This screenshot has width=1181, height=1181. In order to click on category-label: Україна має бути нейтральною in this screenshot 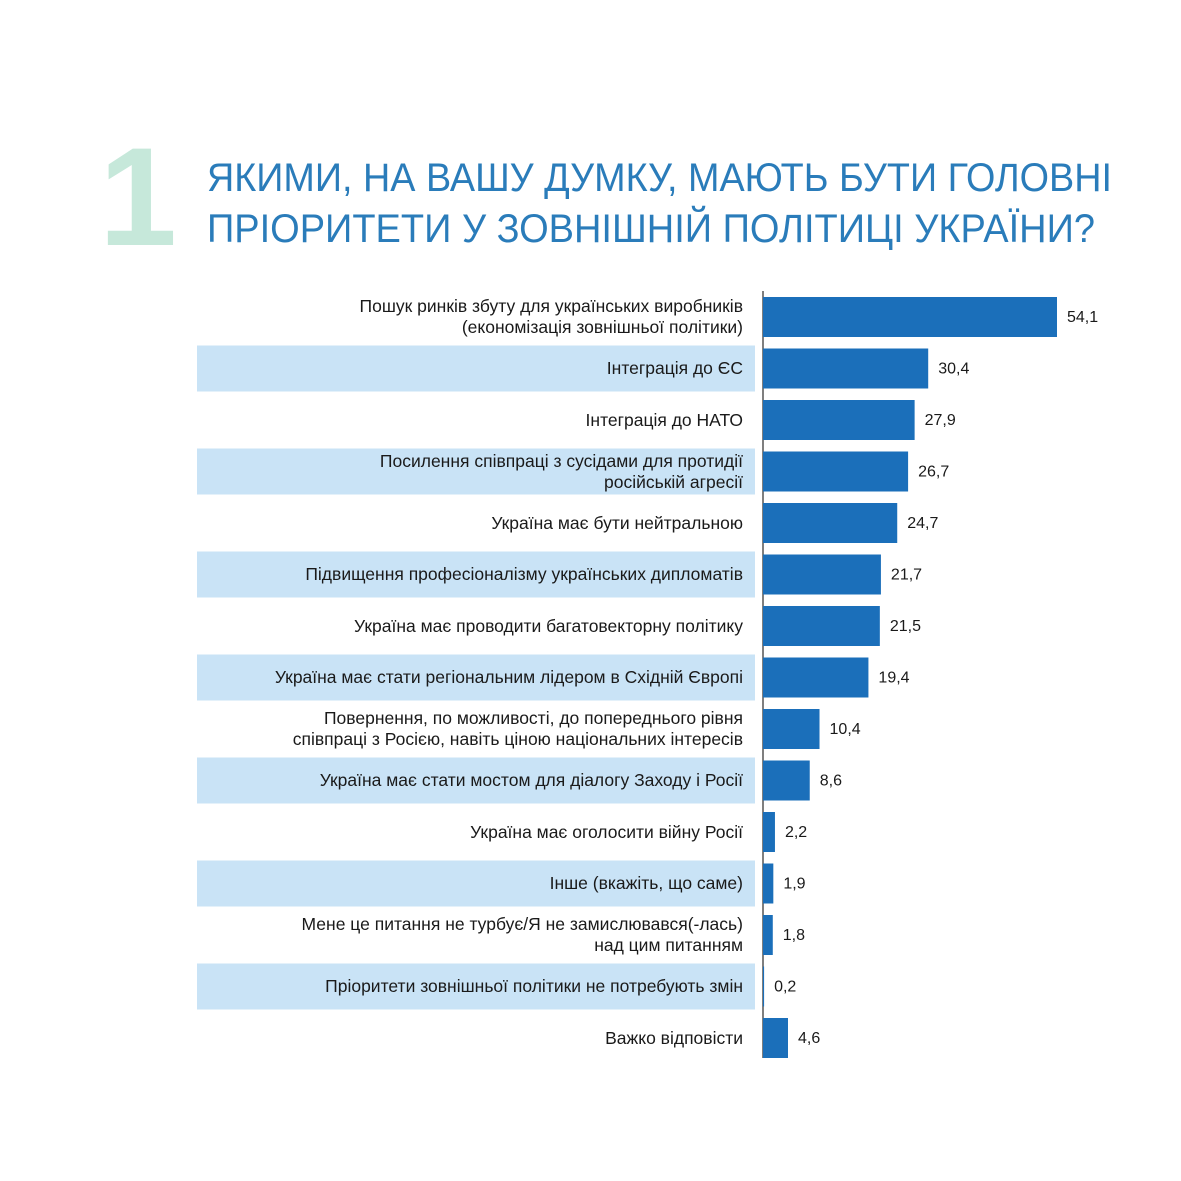, I will do `click(617, 522)`.